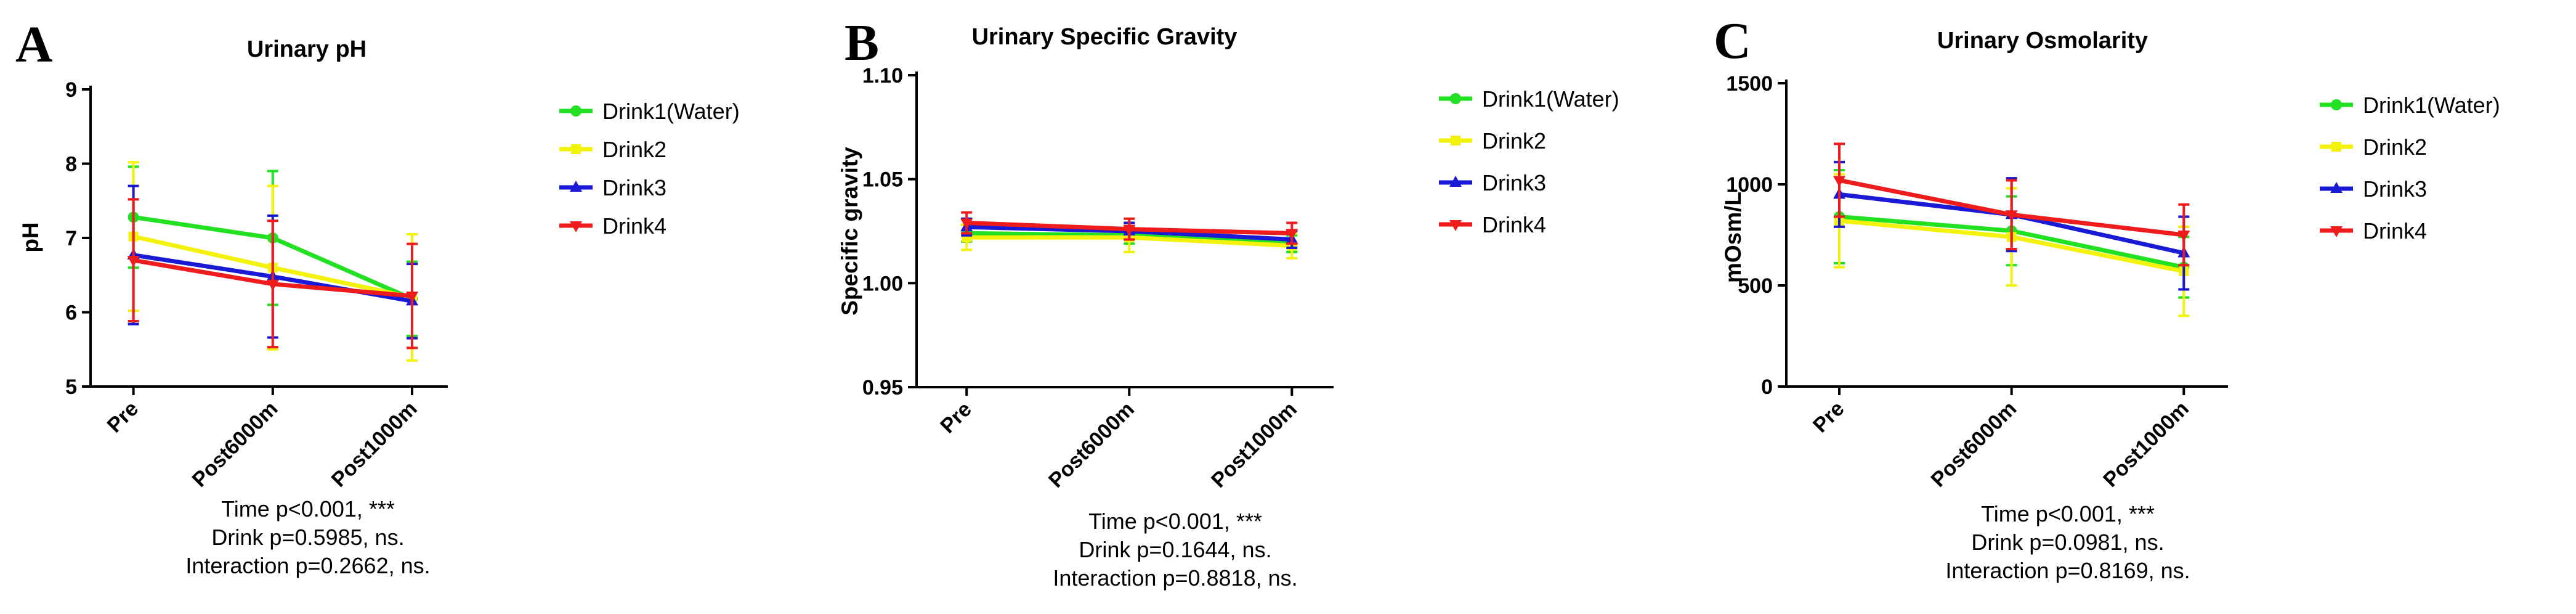 This screenshot has width=2576, height=614. I want to click on stats-annotation: Interaction p=0.8818, ns., so click(1175, 578).